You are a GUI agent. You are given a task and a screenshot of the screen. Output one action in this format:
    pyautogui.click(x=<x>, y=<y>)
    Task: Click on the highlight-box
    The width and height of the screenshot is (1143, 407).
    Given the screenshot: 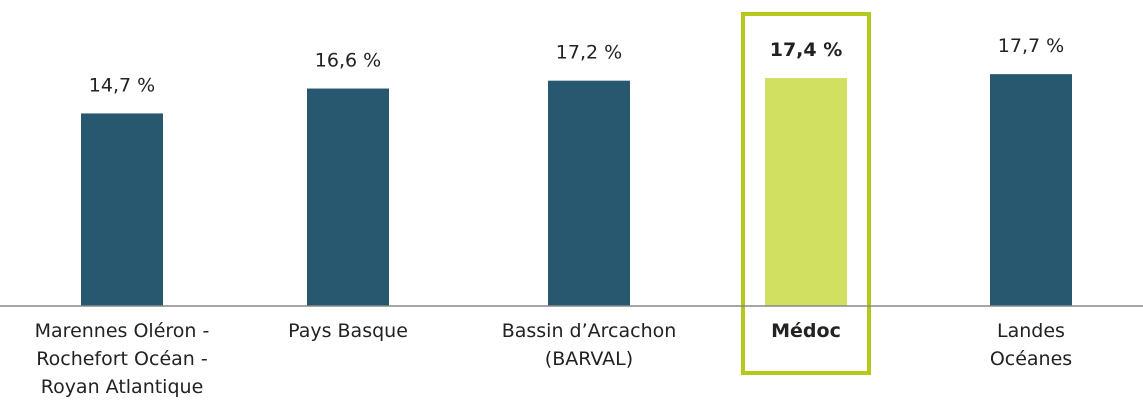 What is the action you would take?
    pyautogui.click(x=806, y=193)
    